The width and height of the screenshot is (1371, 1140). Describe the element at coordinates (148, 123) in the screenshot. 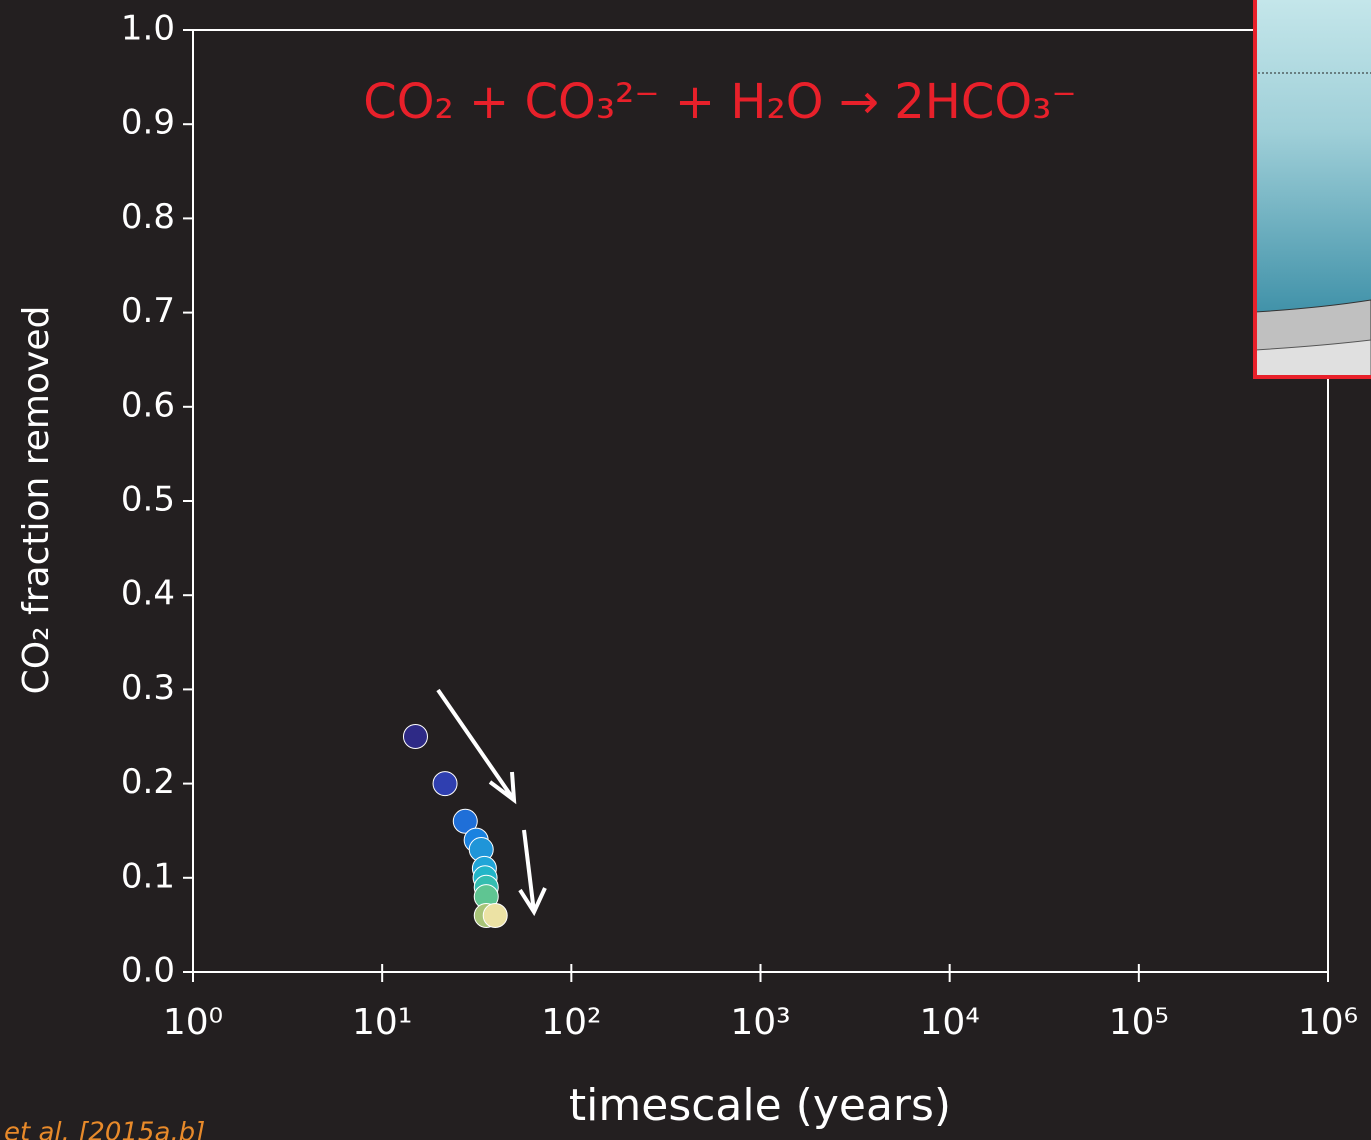

I see `y-tick-label: 0.9` at that location.